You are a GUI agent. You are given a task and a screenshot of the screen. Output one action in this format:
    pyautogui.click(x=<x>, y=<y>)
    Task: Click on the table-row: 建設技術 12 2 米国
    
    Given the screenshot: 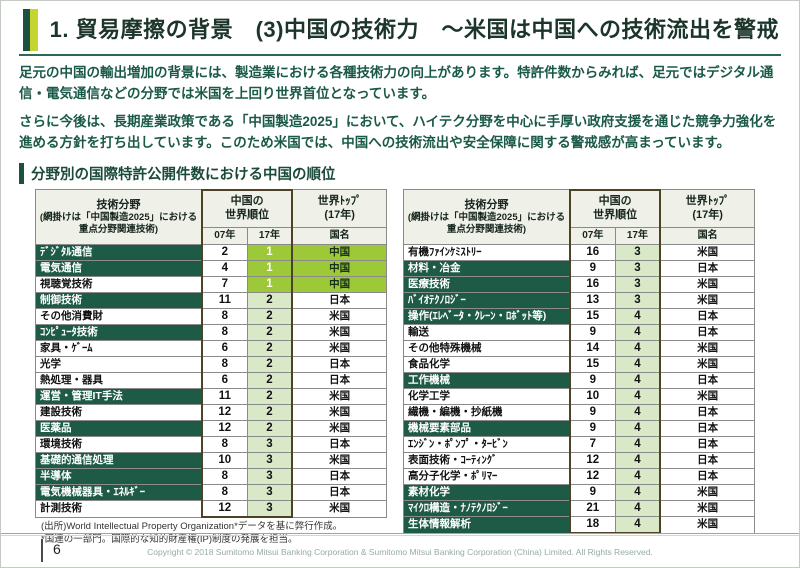 What is the action you would take?
    pyautogui.click(x=211, y=413)
    